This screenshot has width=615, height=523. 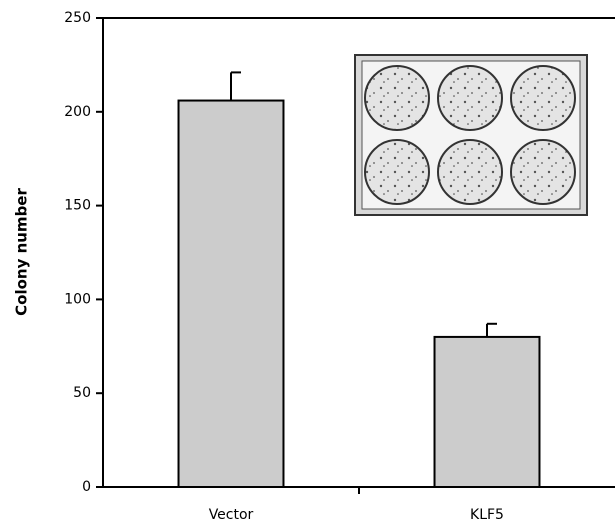 I want to click on y-tick-label: 50, so click(x=82, y=393).